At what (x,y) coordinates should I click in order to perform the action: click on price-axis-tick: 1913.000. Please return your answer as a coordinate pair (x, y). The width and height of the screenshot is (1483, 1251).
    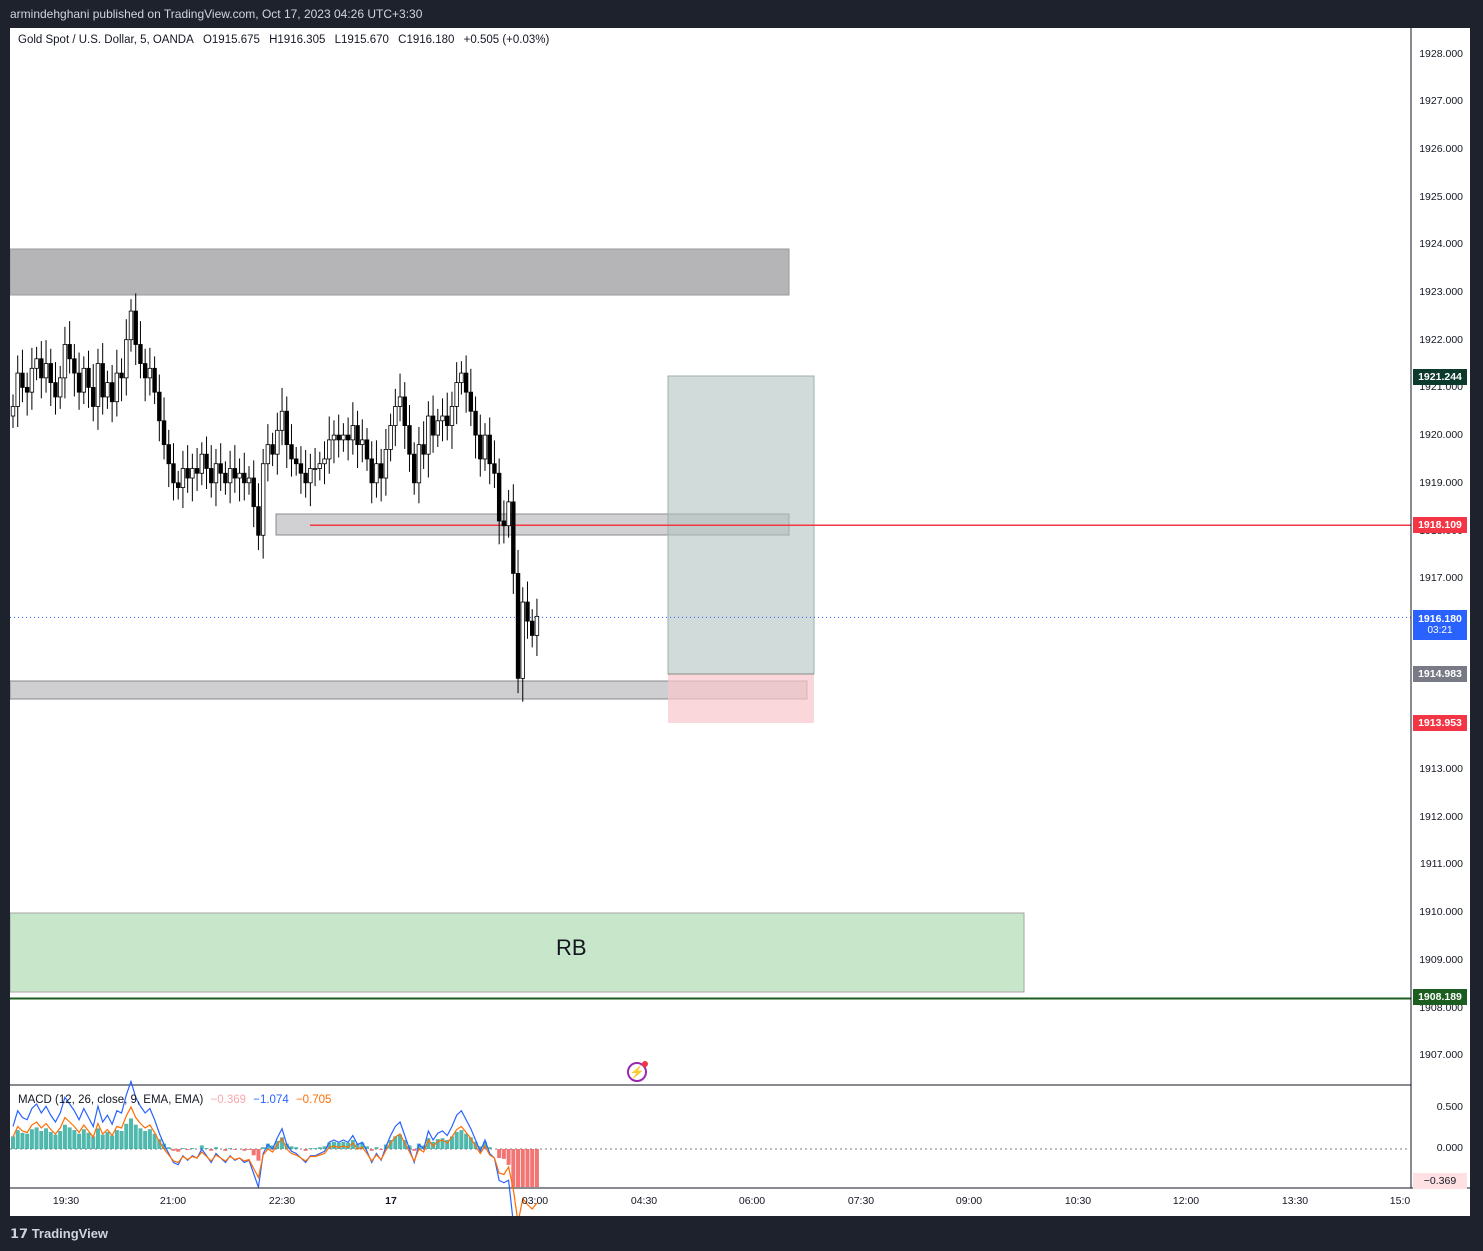
    Looking at the image, I should click on (1441, 769).